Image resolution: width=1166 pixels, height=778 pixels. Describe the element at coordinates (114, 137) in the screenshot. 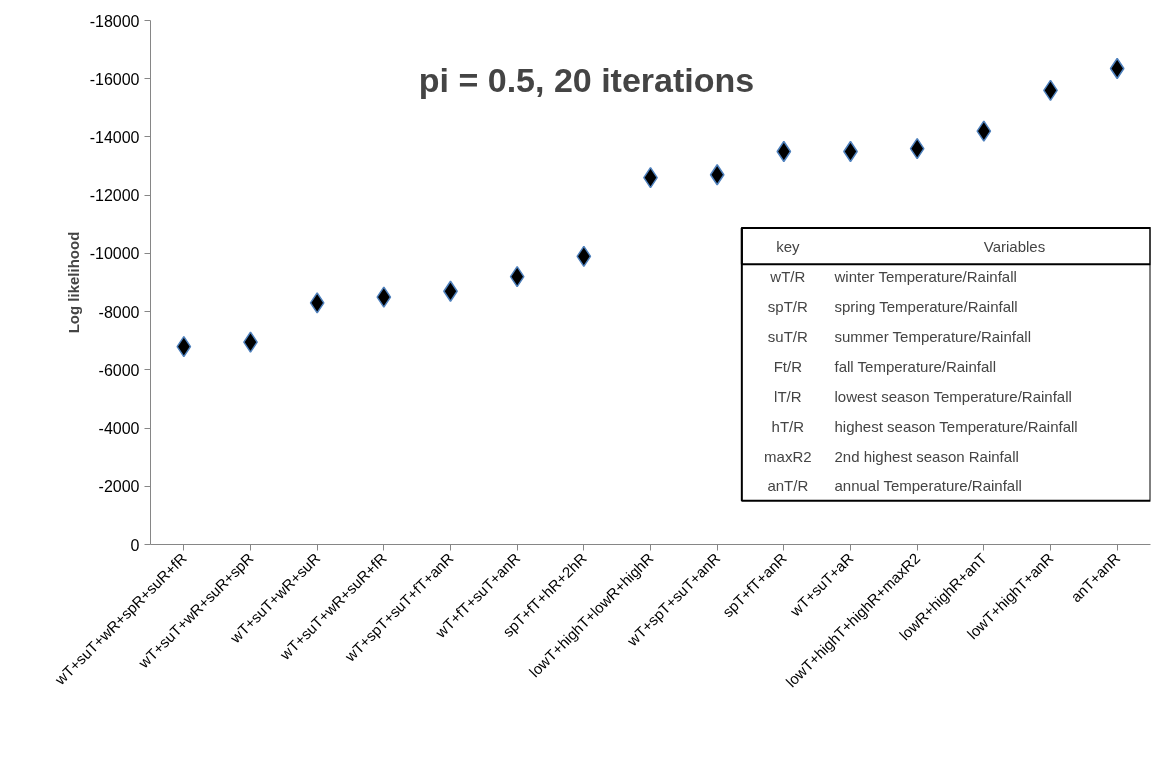

I see `y-tick-label: -14000` at that location.